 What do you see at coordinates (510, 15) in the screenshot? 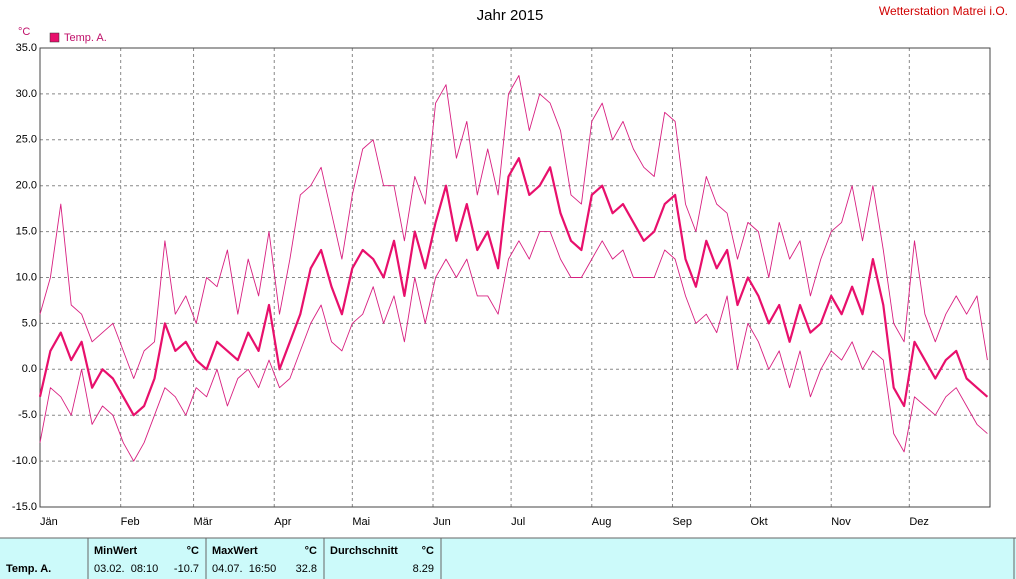
I see `chart-title: Jahr 2015` at bounding box center [510, 15].